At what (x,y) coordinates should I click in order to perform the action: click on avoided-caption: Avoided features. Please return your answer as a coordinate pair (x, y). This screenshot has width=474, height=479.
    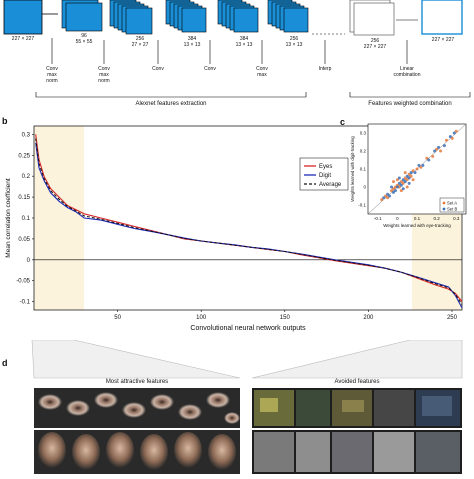
    Looking at the image, I should click on (357, 382).